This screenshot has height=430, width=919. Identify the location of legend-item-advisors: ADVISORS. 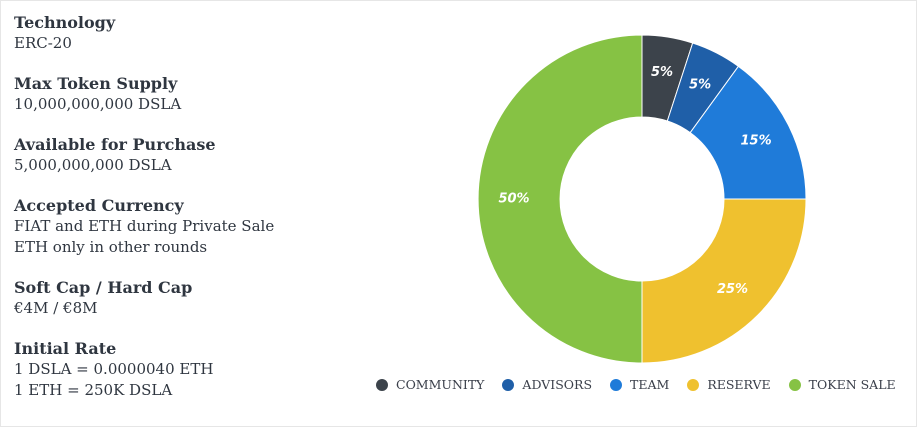
(547, 384).